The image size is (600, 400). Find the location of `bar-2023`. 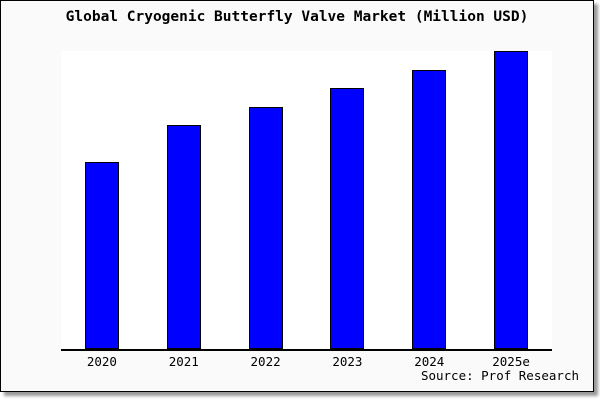

bar-2023 is located at coordinates (347, 218).